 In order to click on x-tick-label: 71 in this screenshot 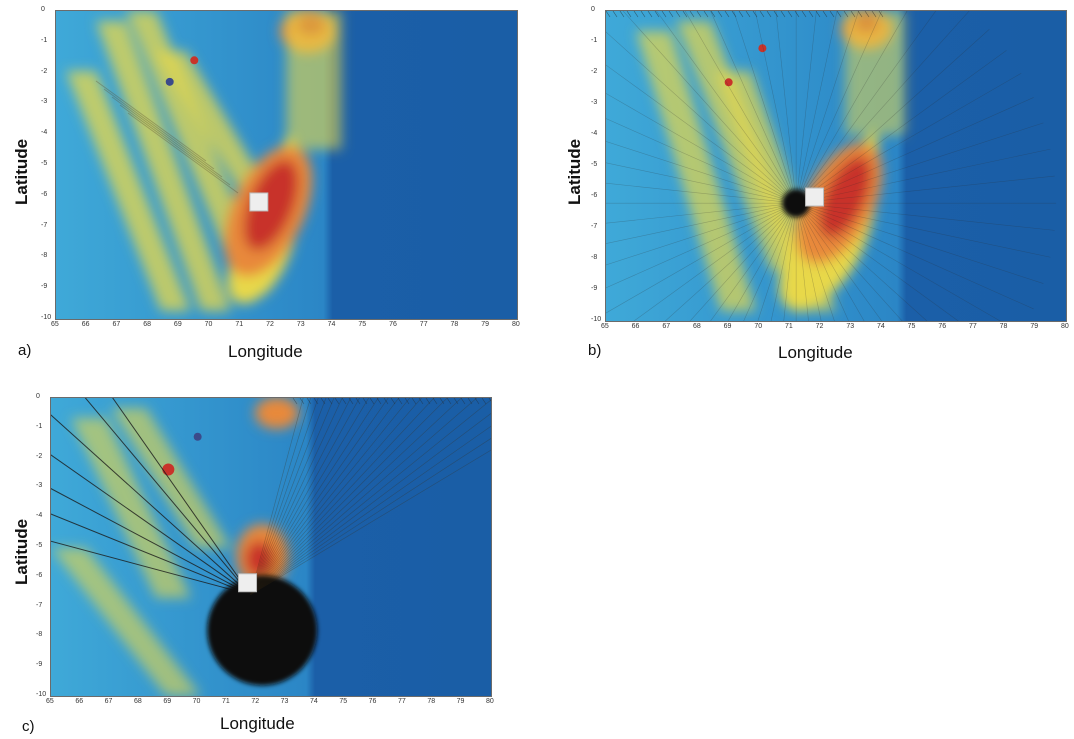, I will do `click(226, 701)`.